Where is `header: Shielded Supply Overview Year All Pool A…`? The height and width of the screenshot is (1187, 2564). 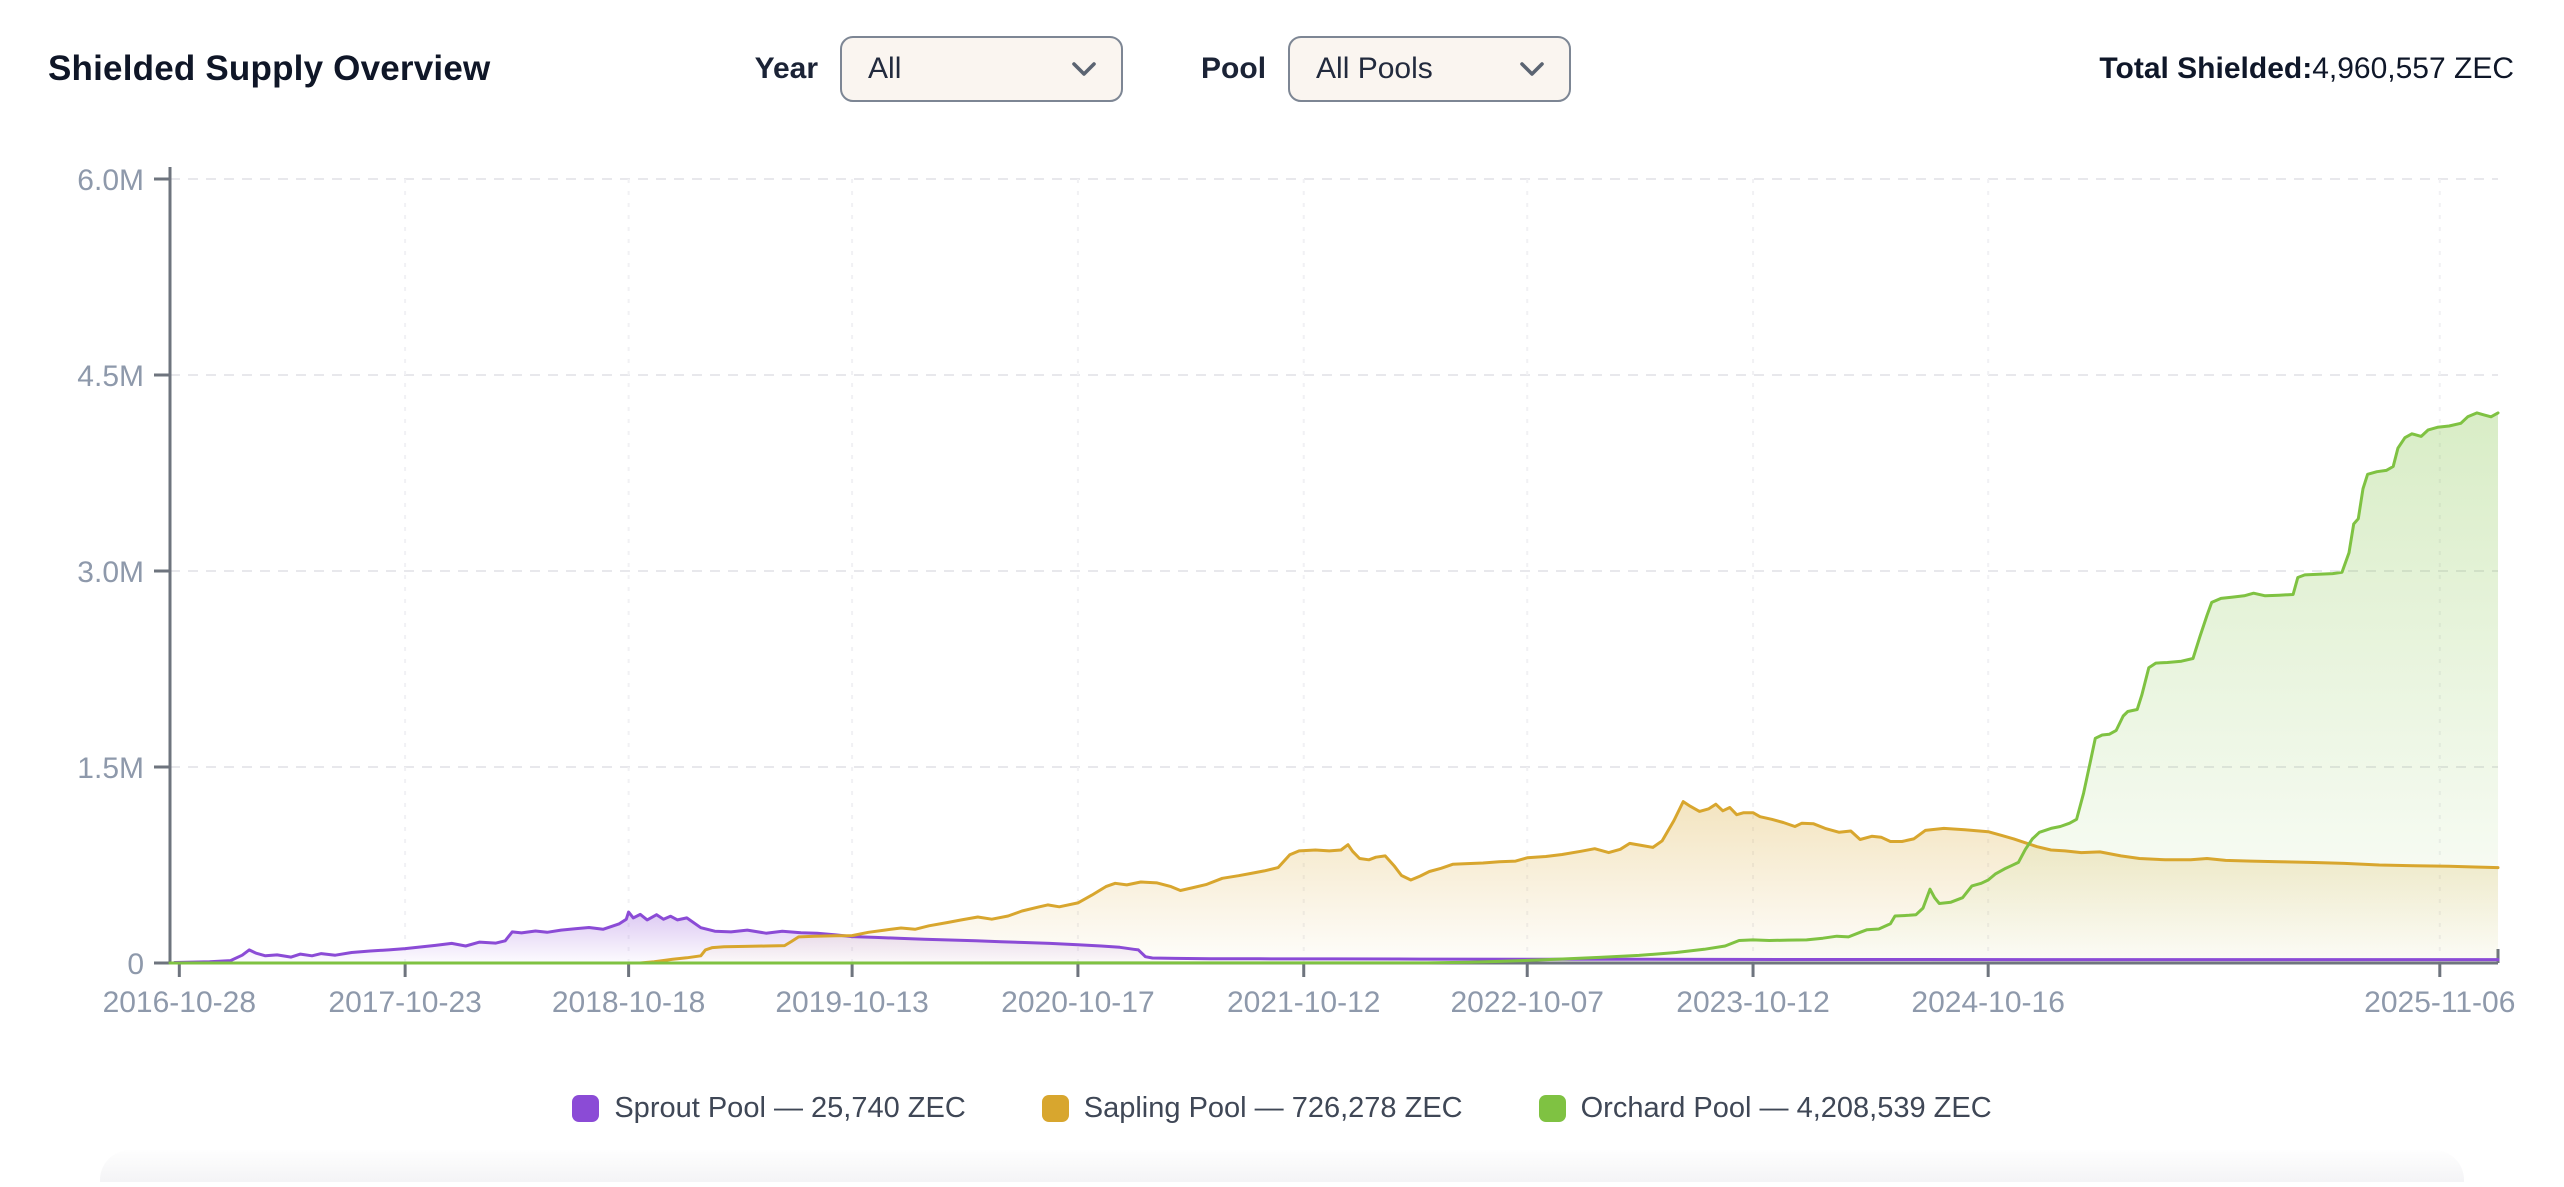 header: Shielded Supply Overview Year All Pool A… is located at coordinates (1281, 69).